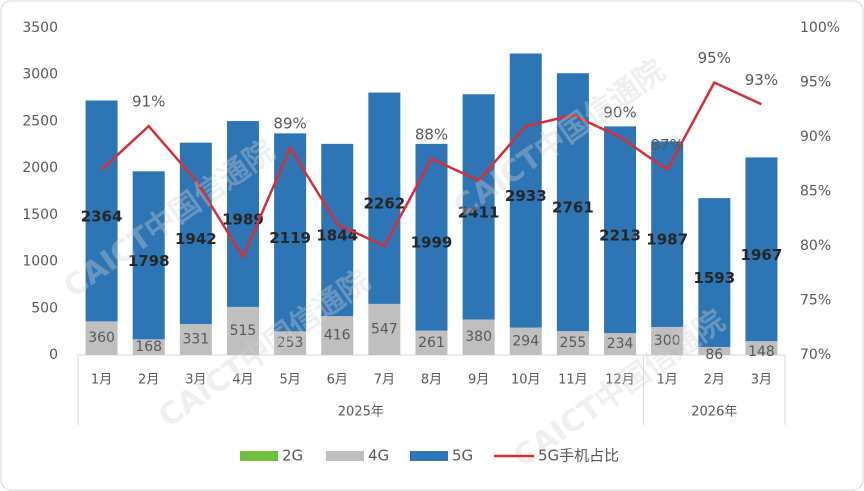 Image resolution: width=864 pixels, height=491 pixels. I want to click on data-label: 253, so click(290, 343).